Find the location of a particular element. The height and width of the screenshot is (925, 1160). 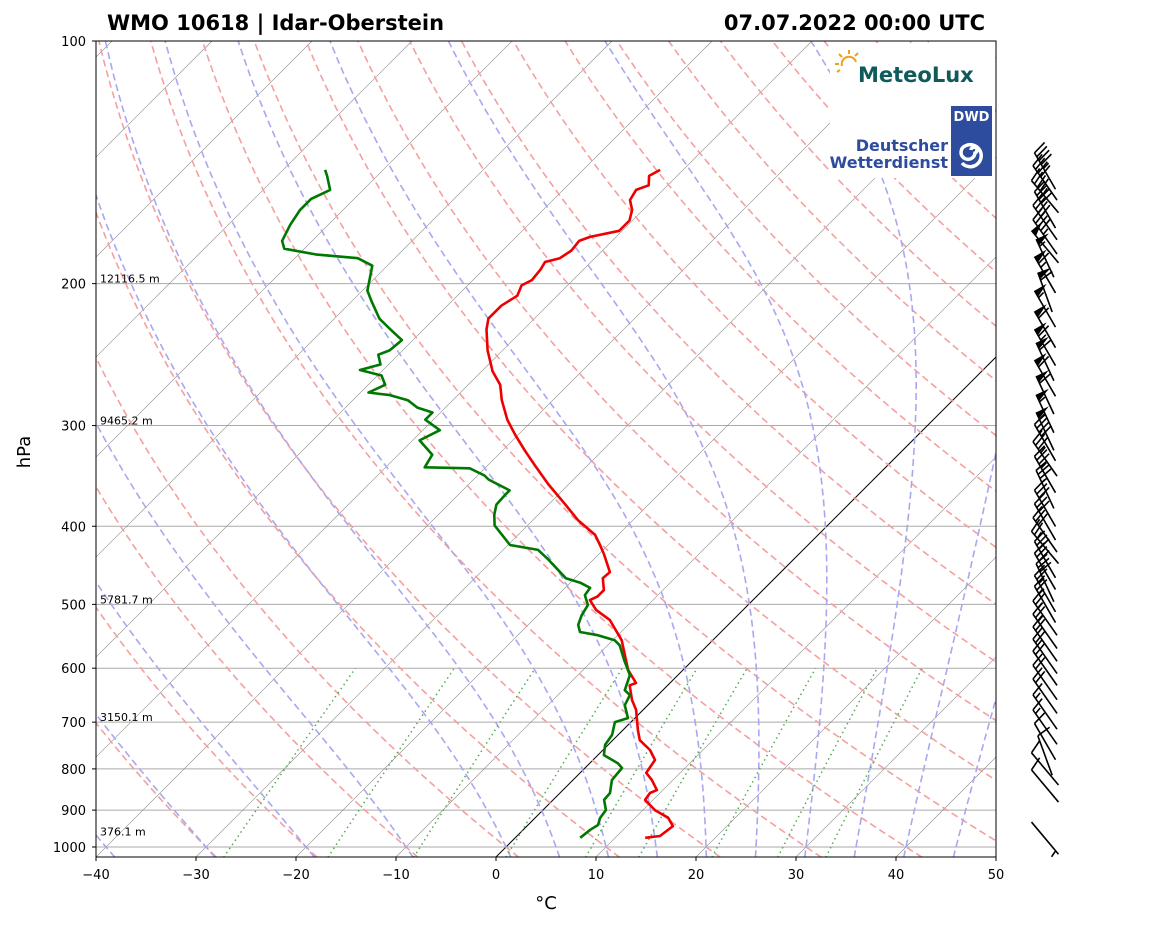

wind-barbs is located at coordinates (1045, 499).